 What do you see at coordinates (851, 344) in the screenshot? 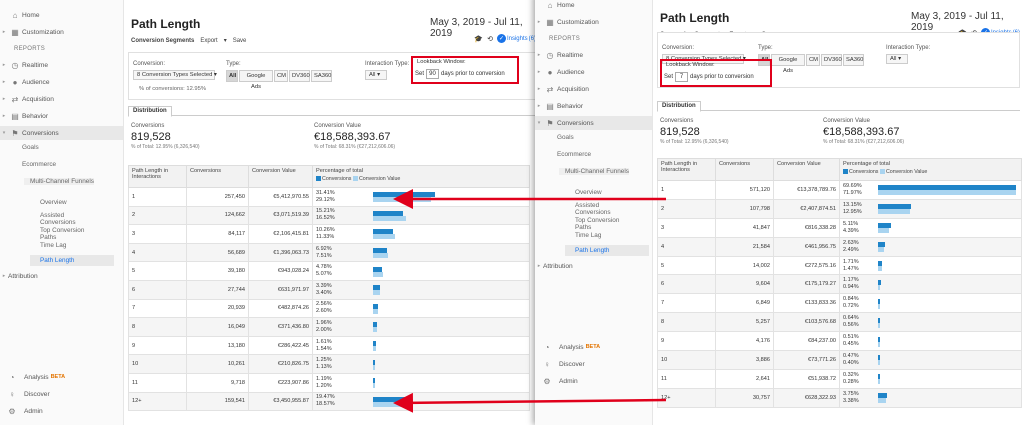
I see `pct-conversion-value: 0.45%` at bounding box center [851, 344].